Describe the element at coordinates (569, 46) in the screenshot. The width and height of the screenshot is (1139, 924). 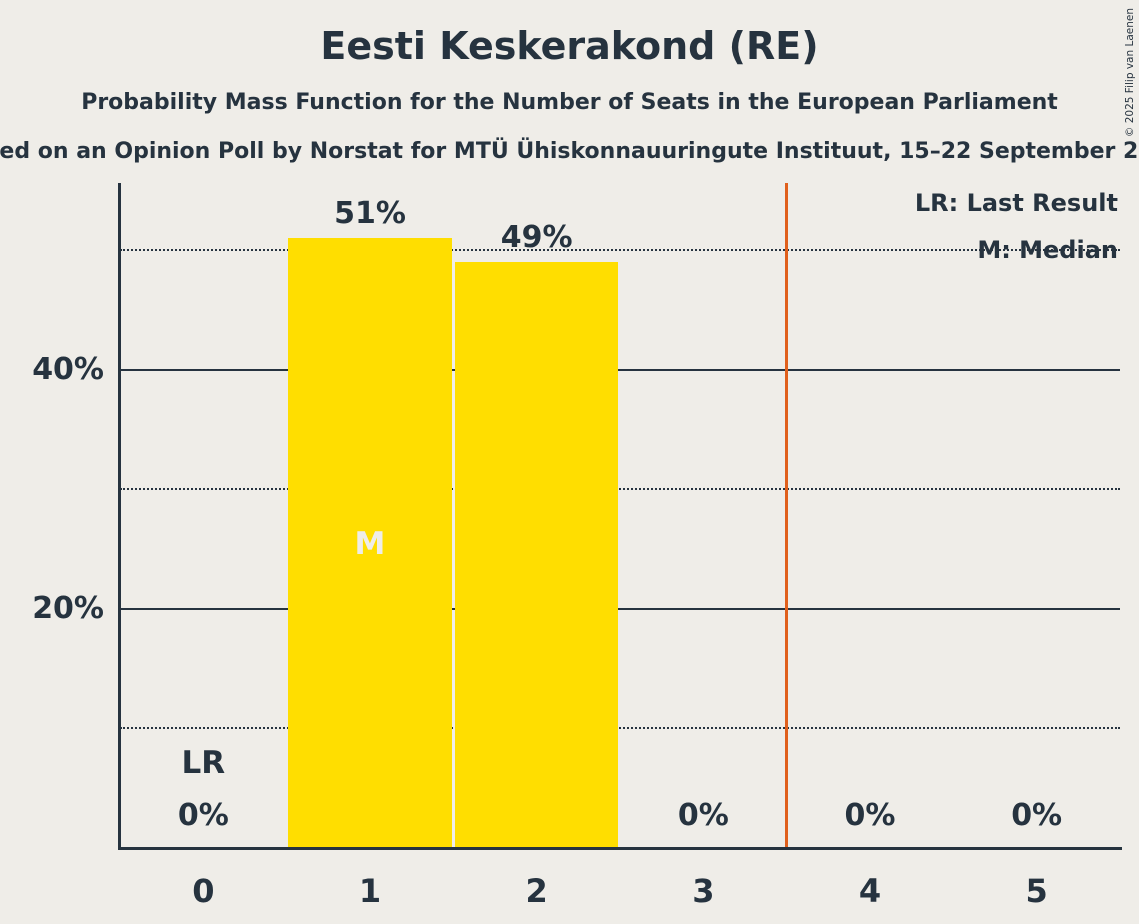
I see `chart-title: Eesti Keskerakond (RE)` at that location.